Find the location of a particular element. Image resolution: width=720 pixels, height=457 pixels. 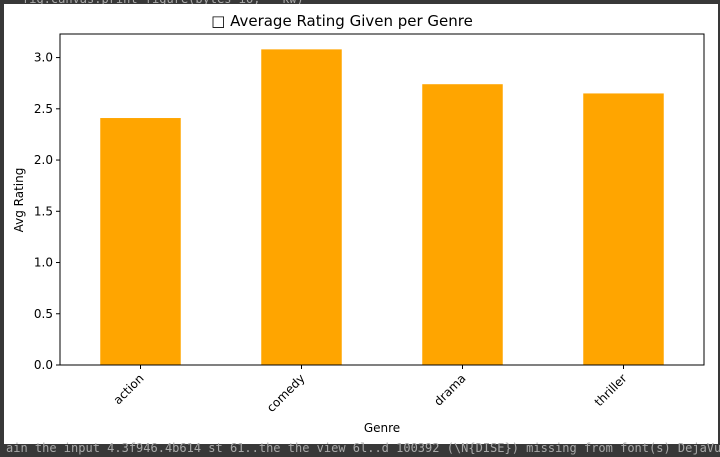

bar-drama is located at coordinates (462, 224).